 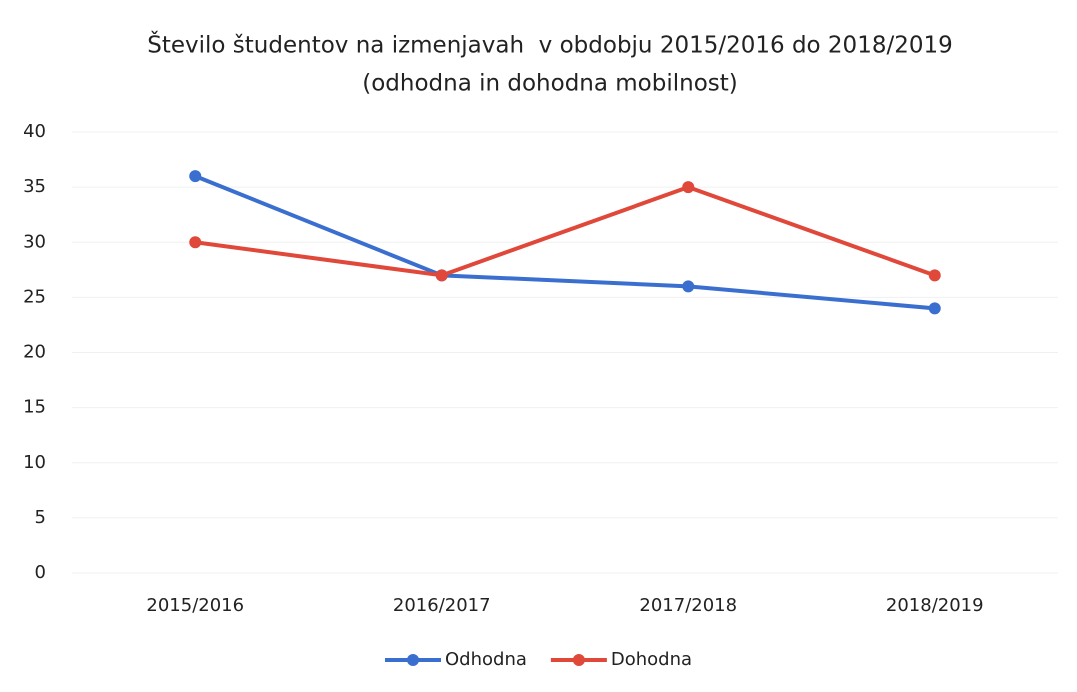 What do you see at coordinates (34, 352) in the screenshot?
I see `y-tick-label: 20` at bounding box center [34, 352].